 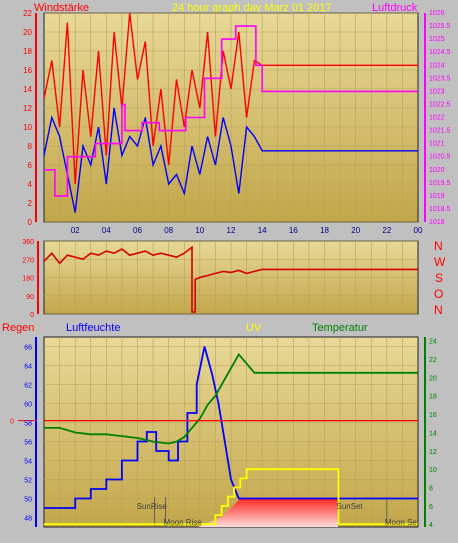 What do you see at coordinates (27, 32) in the screenshot?
I see `wind-y-tick-label: 20` at bounding box center [27, 32].